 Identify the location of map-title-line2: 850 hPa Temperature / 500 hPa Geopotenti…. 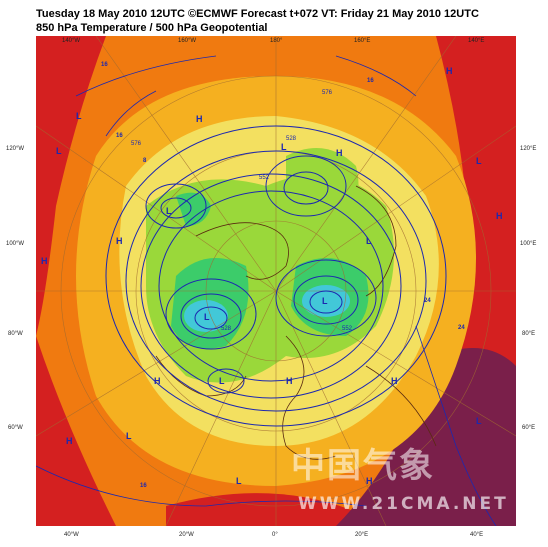
(152, 28).